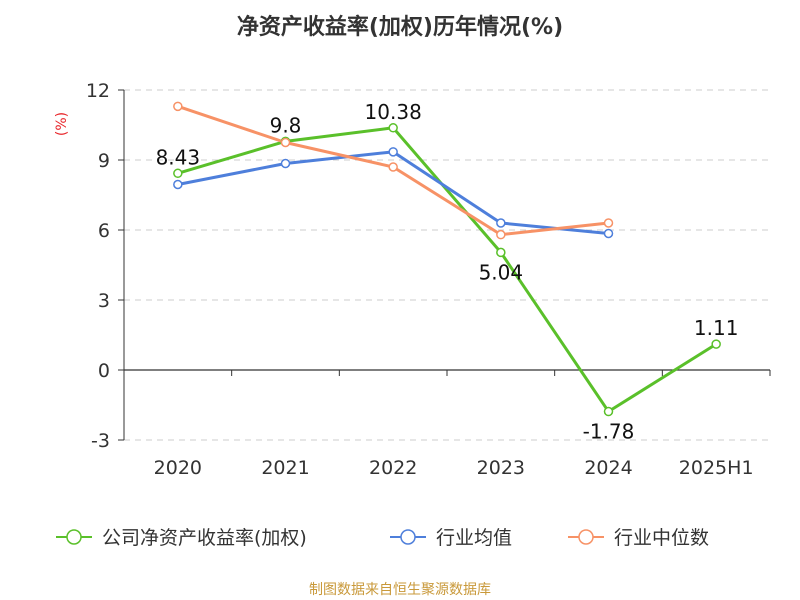  I want to click on x-tick-label: 2020, so click(178, 468).